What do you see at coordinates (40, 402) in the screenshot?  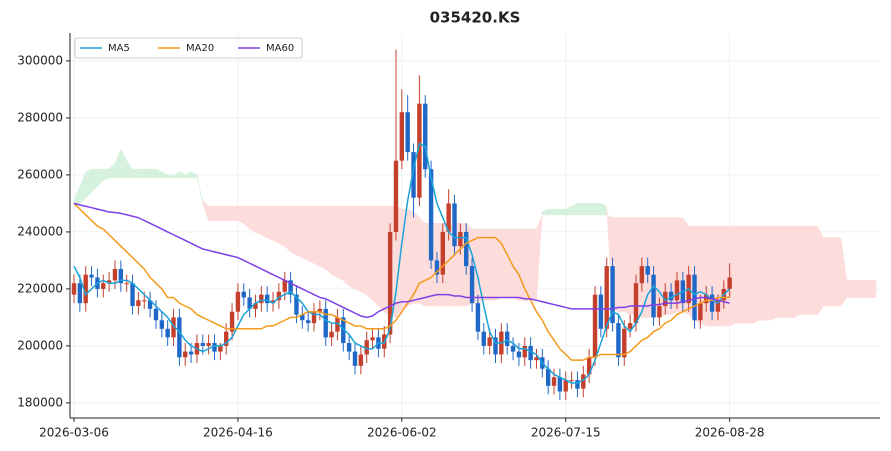 I see `y-tick-label: 180000` at bounding box center [40, 402].